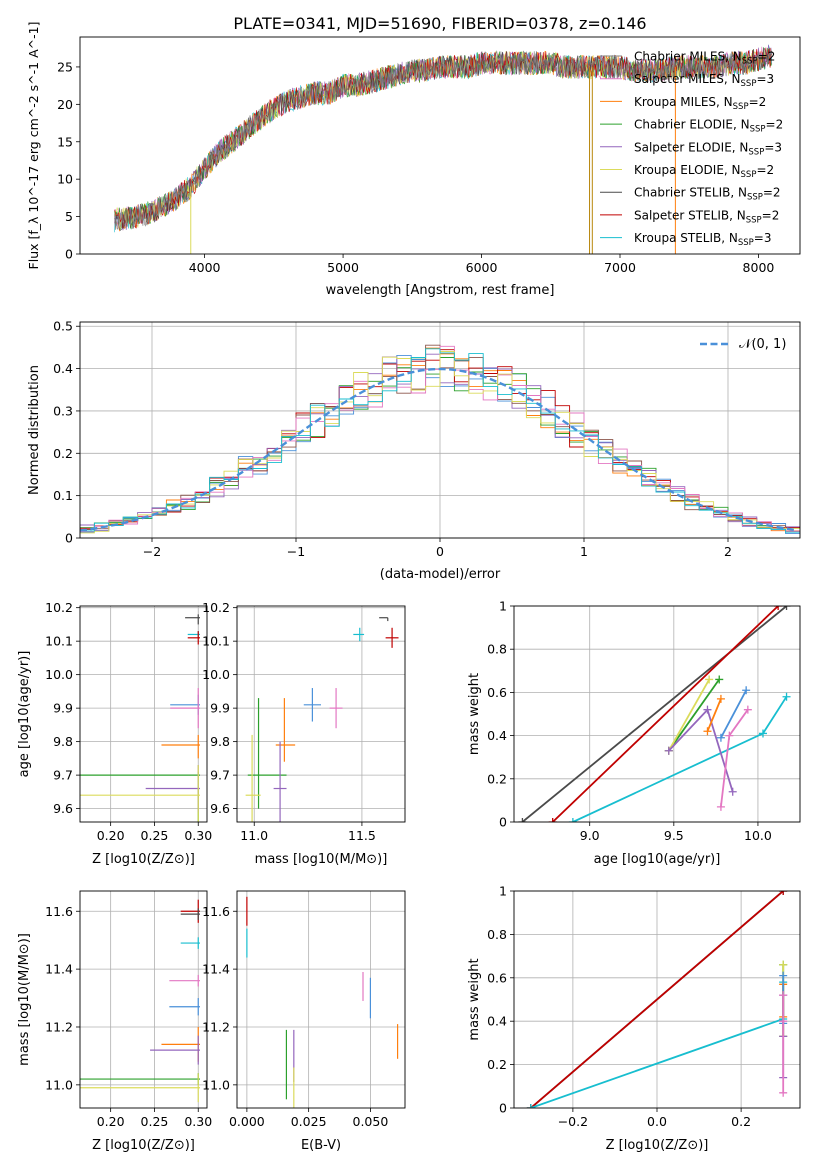 Image resolution: width=819 pixels, height=1170 pixels. I want to click on x-axis-label: (data-model)/error, so click(440, 574).